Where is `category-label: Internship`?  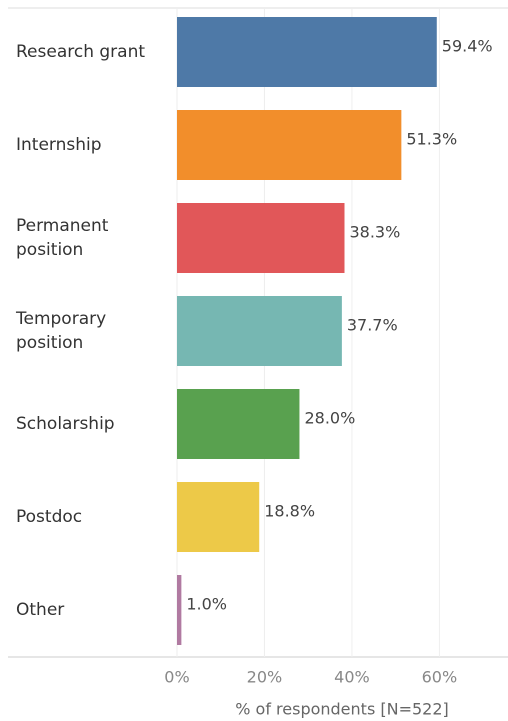 category-label: Internship is located at coordinates (59, 145).